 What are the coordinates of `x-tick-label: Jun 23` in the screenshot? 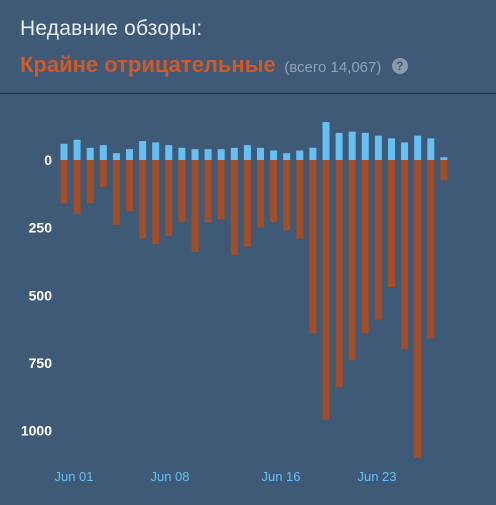 It's located at (376, 476).